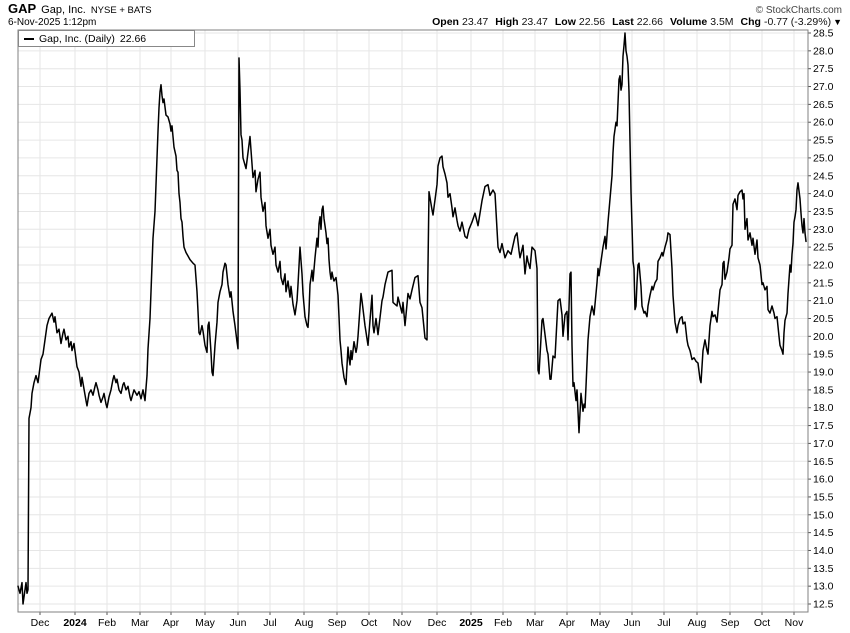 Image resolution: width=850 pixels, height=633 pixels. What do you see at coordinates (823, 319) in the screenshot?
I see `y-tick-label: 20.5` at bounding box center [823, 319].